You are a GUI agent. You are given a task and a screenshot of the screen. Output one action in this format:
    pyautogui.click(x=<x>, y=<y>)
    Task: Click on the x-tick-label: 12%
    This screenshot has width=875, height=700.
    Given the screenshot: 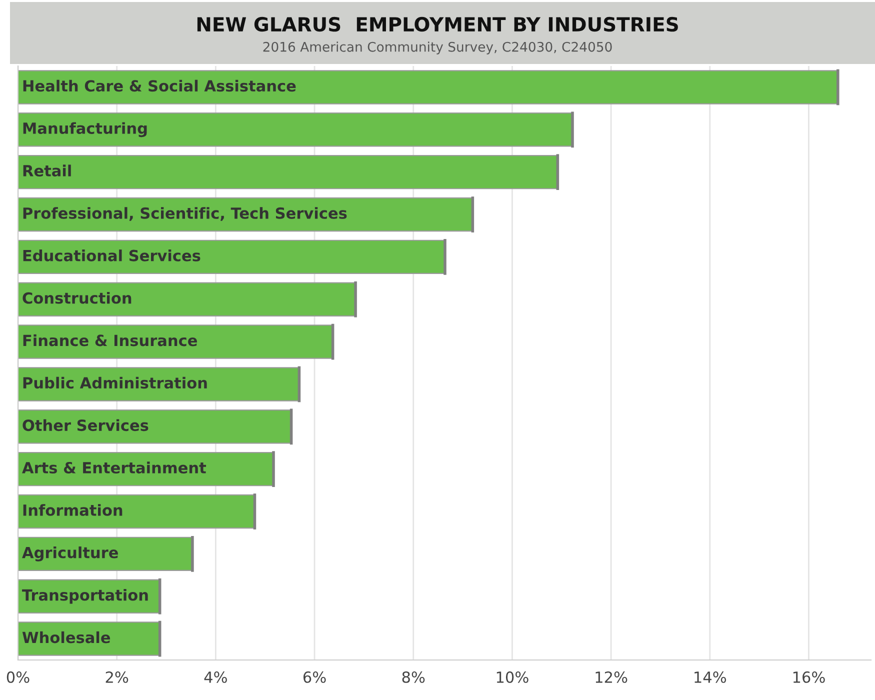 What is the action you would take?
    pyautogui.click(x=612, y=677)
    